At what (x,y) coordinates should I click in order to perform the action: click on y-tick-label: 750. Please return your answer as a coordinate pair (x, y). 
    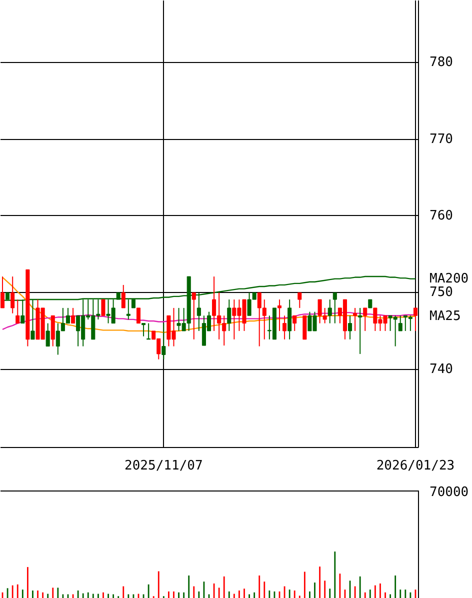
    Looking at the image, I should click on (441, 292).